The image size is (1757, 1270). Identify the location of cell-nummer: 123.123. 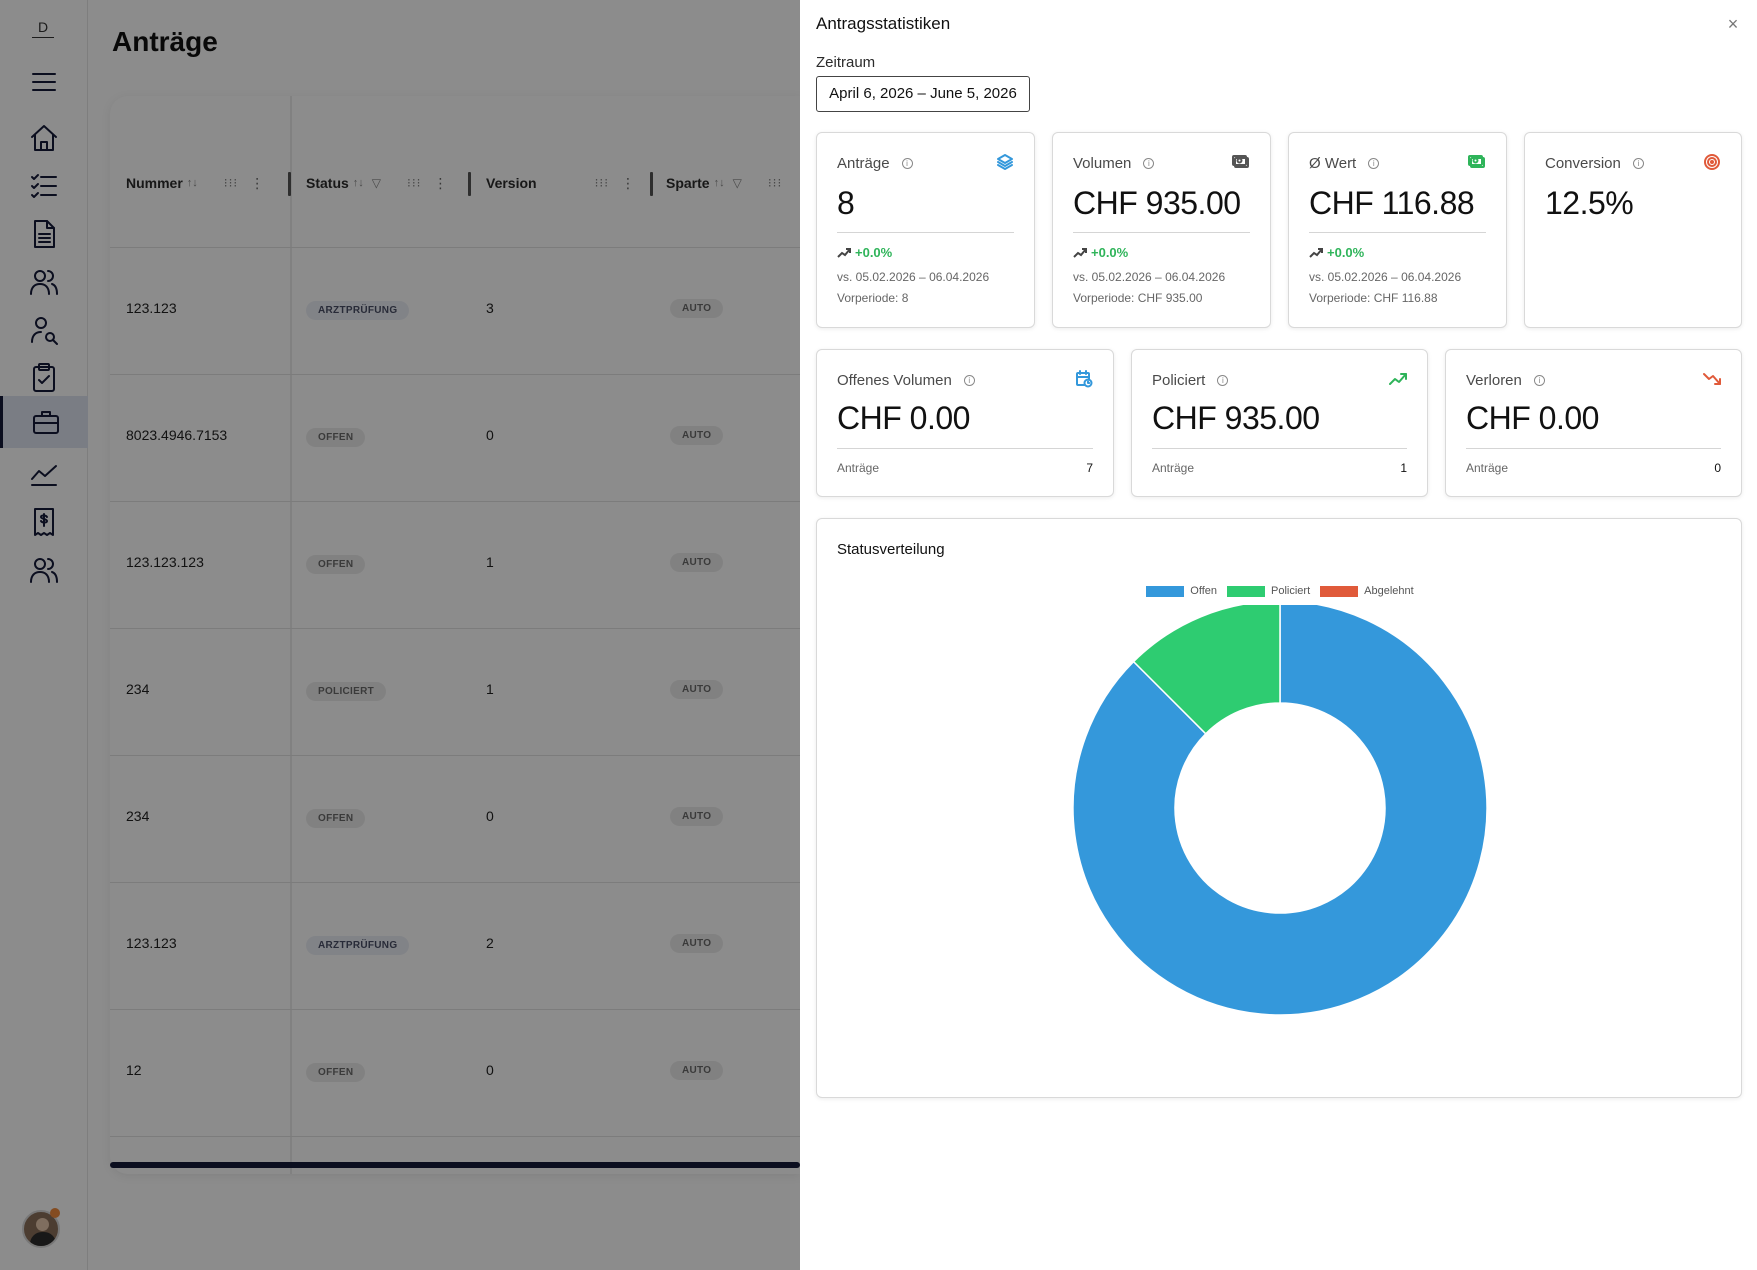
(151, 308).